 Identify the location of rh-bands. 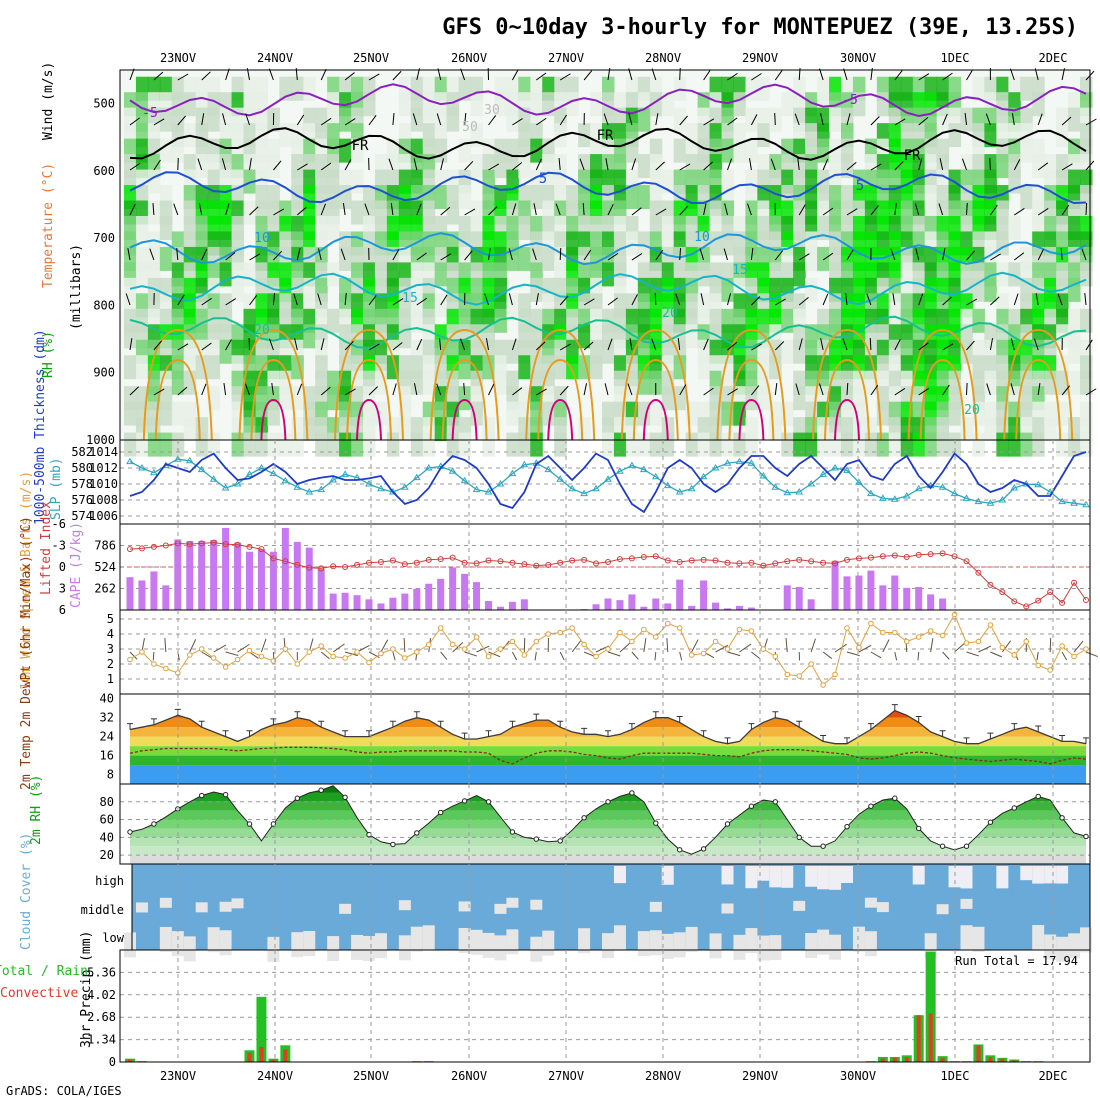
(605, 824).